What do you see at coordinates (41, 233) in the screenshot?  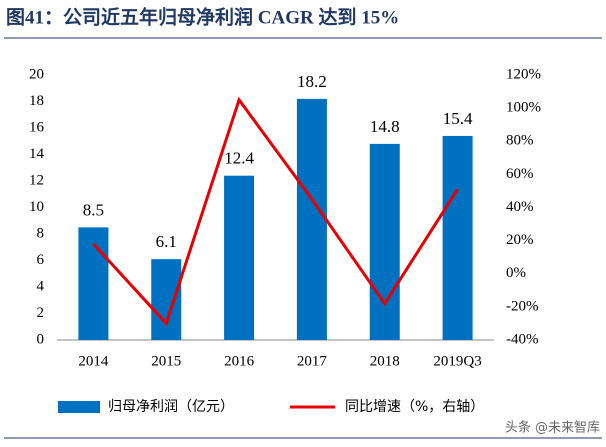 I see `y-tick-label: 8` at bounding box center [41, 233].